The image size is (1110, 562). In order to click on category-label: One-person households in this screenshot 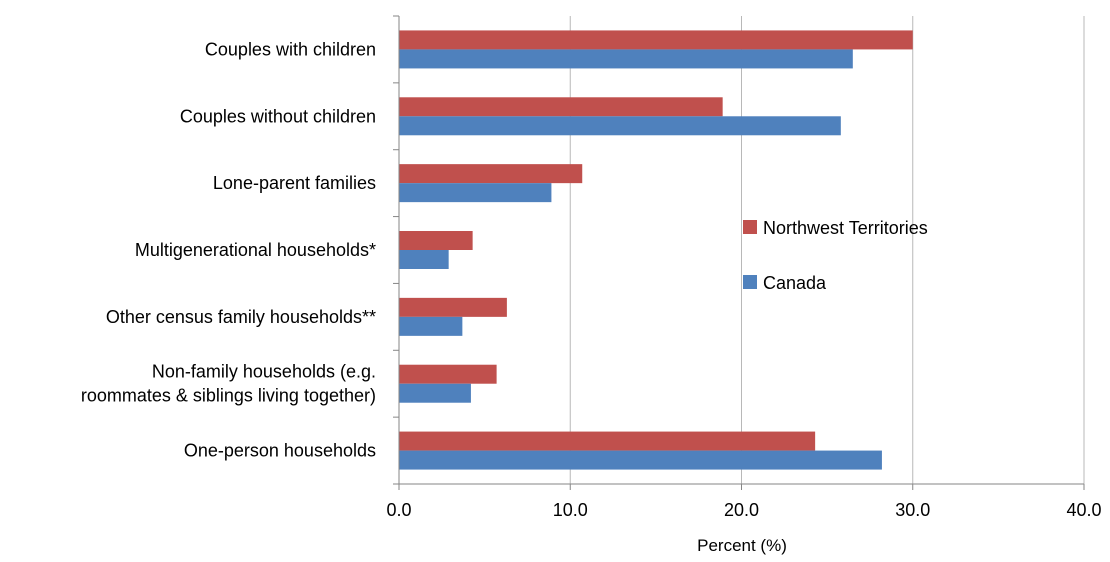, I will do `click(280, 451)`.